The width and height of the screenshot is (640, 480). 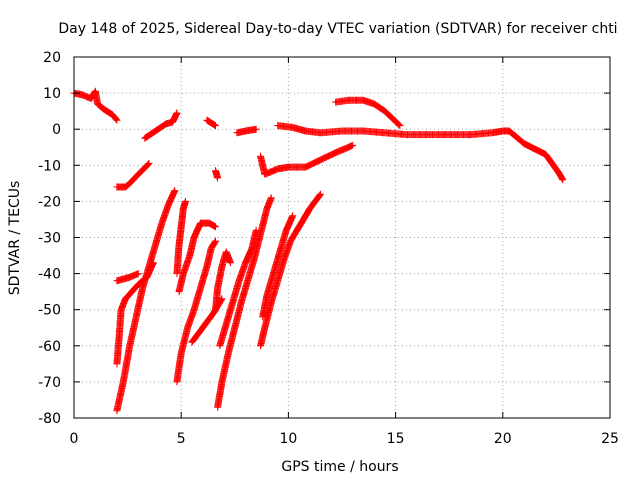 I want to click on y-tick-label: -40, so click(x=49, y=275).